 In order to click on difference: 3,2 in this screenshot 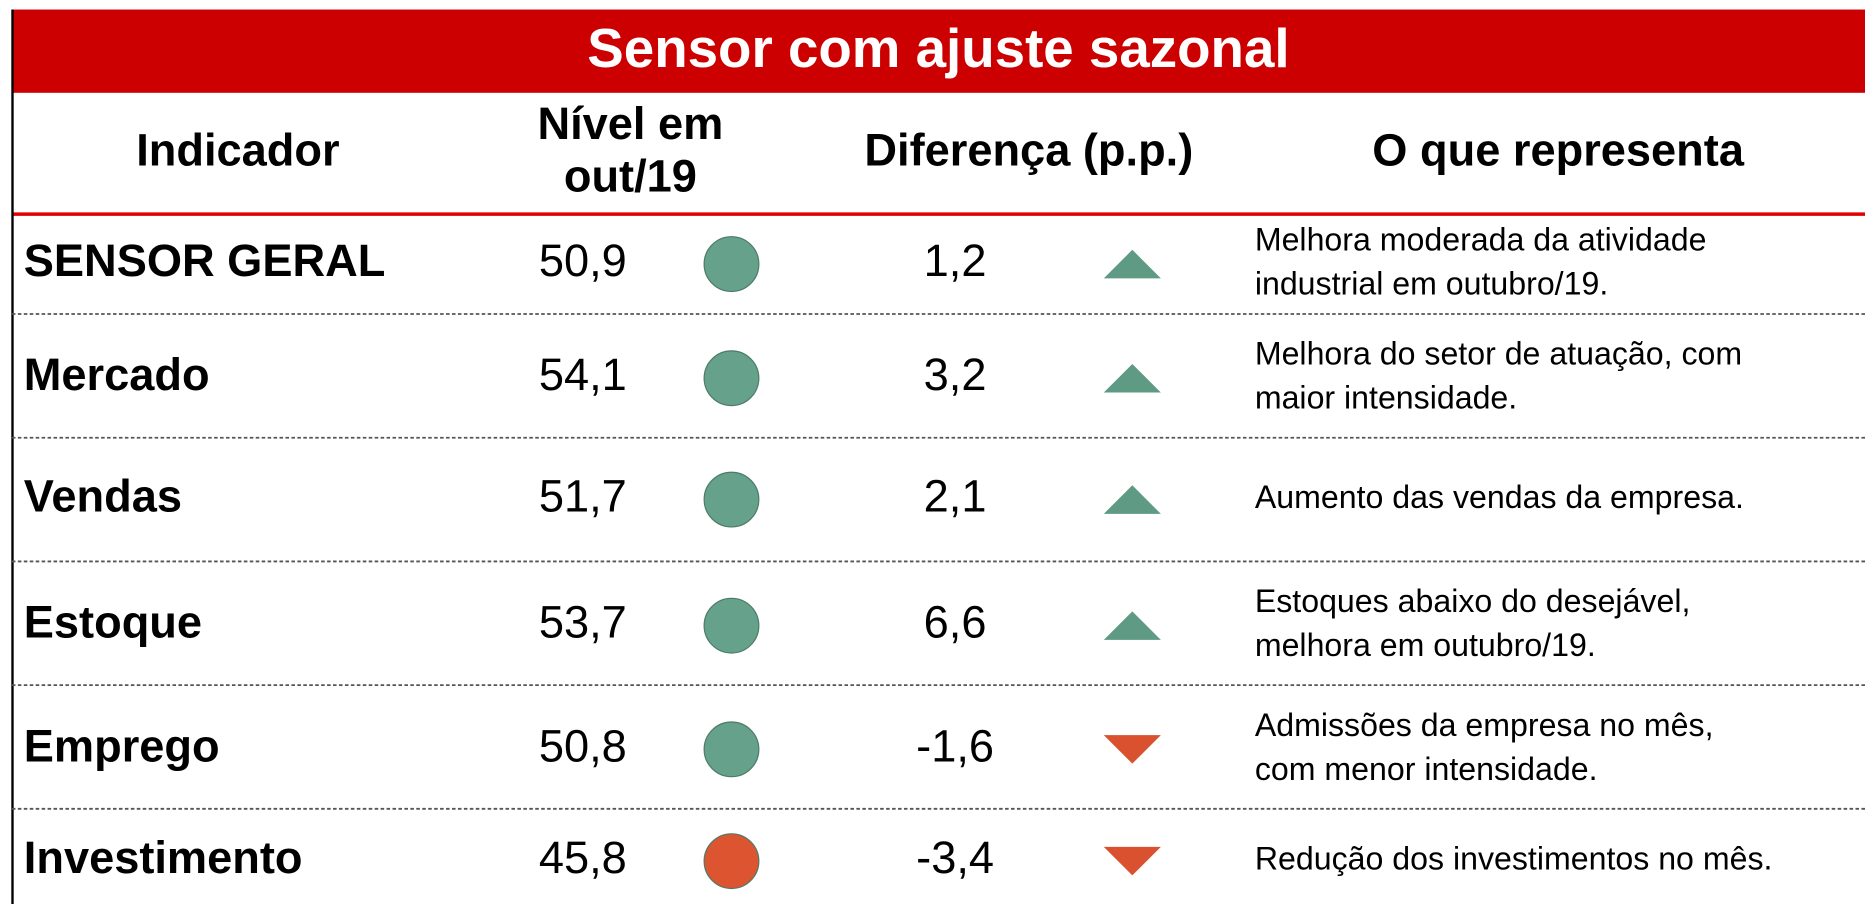, I will do `click(955, 374)`.